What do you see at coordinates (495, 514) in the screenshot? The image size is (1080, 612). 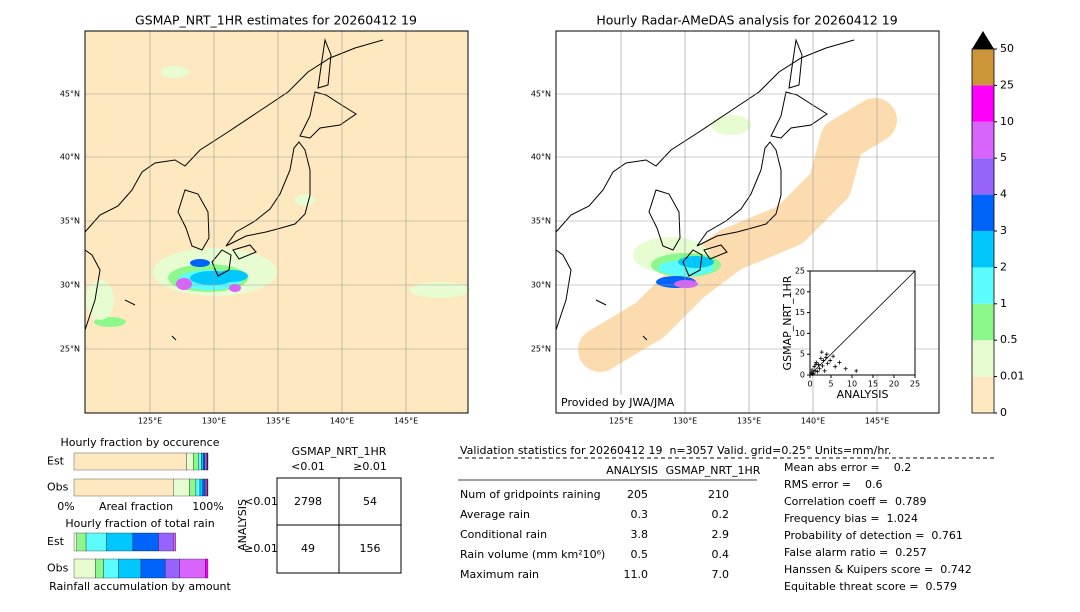 I see `stat-label: Average rain` at bounding box center [495, 514].